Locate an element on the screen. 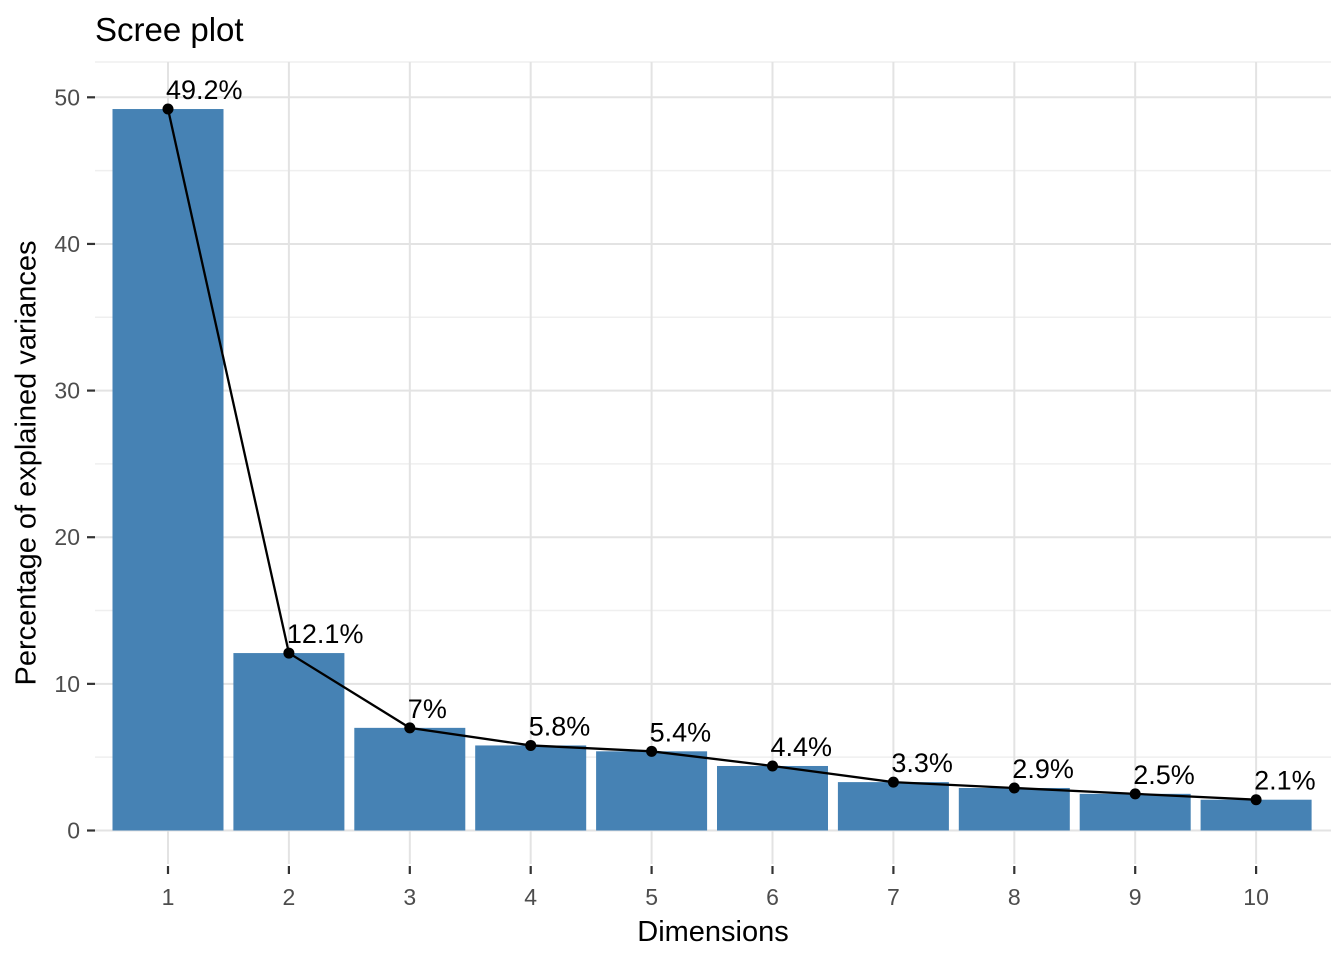 The width and height of the screenshot is (1344, 960). value-label-dim-8: 2.9% is located at coordinates (1043, 769).